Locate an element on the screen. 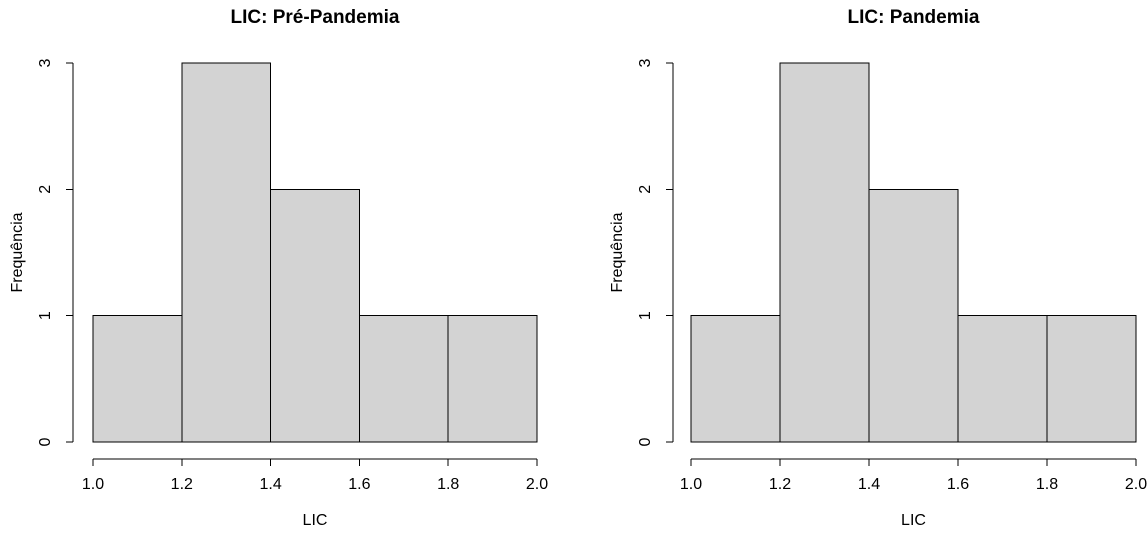  chart-title: LIC: Pandemia is located at coordinates (914, 17).